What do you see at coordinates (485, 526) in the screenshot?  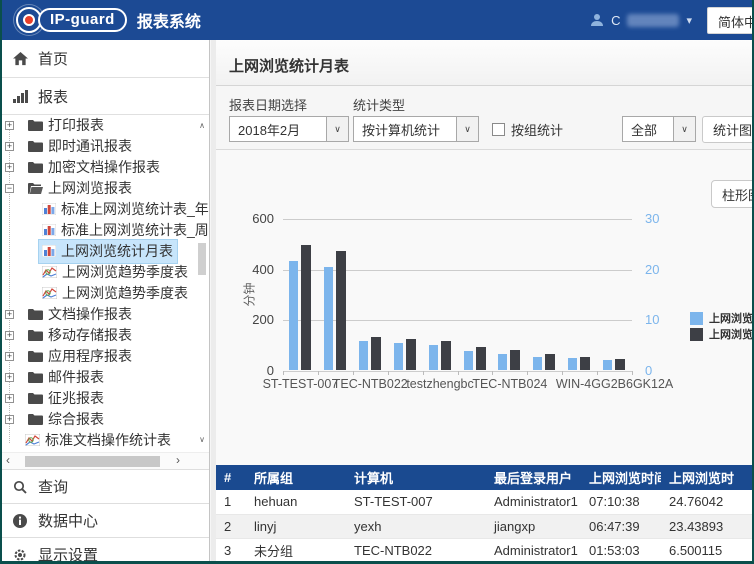 I see `table-row: 2 linyj yexh jiangxp 06:47:39 23.43893` at bounding box center [485, 526].